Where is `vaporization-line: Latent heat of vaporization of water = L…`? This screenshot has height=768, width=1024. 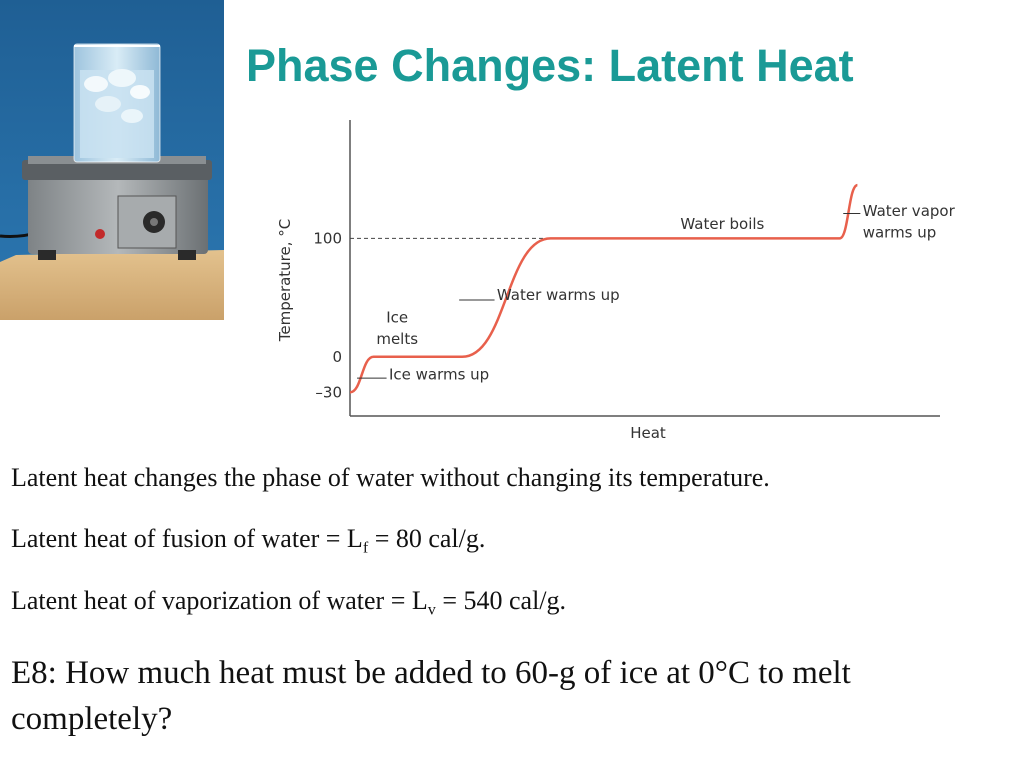 vaporization-line: Latent heat of vaporization of water = L… is located at coordinates (289, 602).